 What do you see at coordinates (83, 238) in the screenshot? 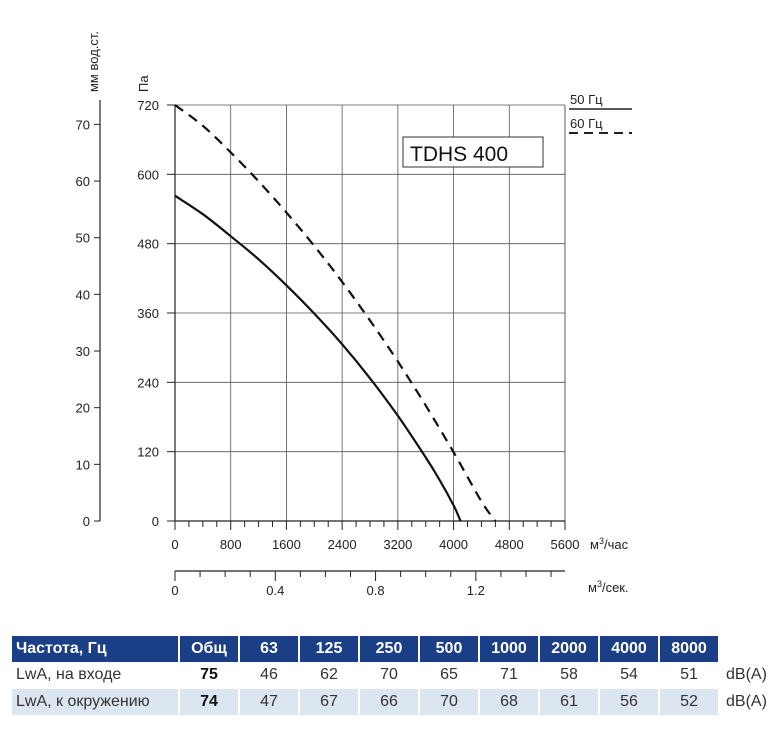
I see `y-left-tick-label: 50` at bounding box center [83, 238].